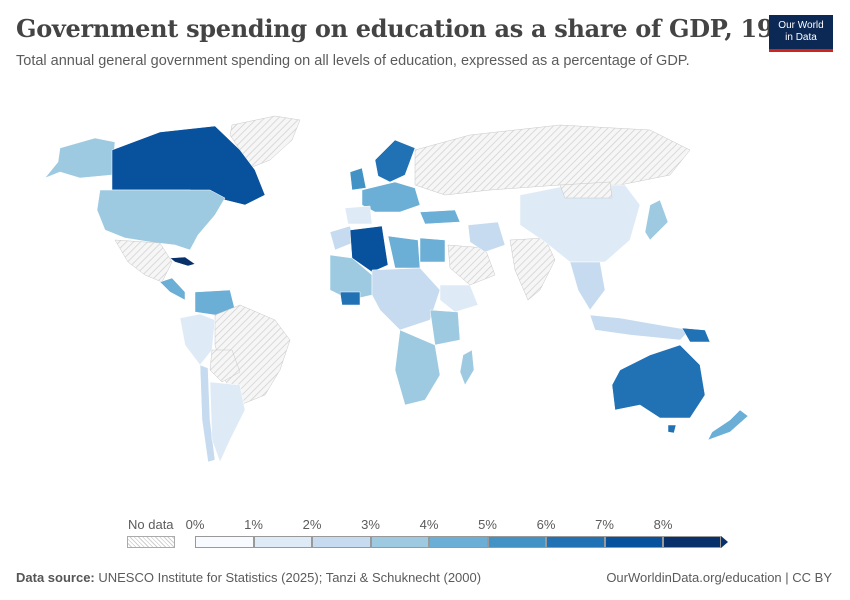 The width and height of the screenshot is (850, 600). I want to click on legend-tick-label: 2%, so click(312, 524).